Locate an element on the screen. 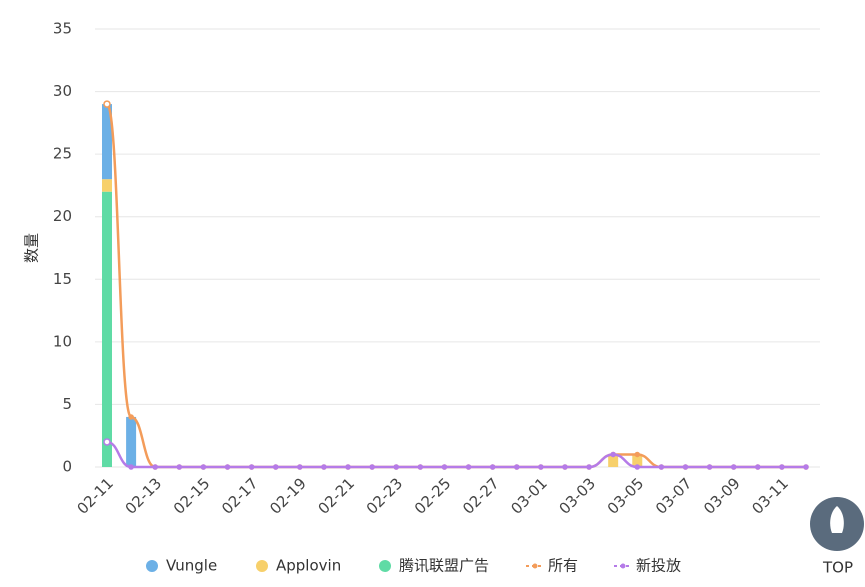 Image resolution: width=865 pixels, height=587 pixels. x-tick-label: 02-23 is located at coordinates (385, 496).